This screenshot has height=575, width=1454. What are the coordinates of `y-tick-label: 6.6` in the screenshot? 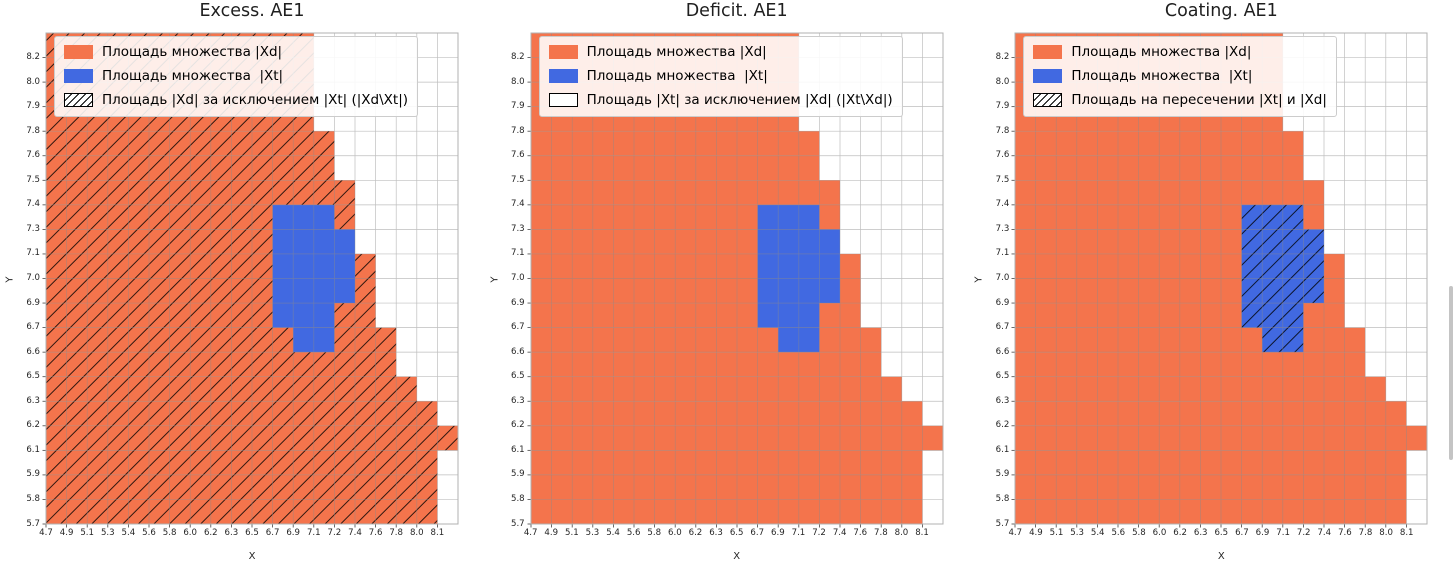 It's located at (33, 351).